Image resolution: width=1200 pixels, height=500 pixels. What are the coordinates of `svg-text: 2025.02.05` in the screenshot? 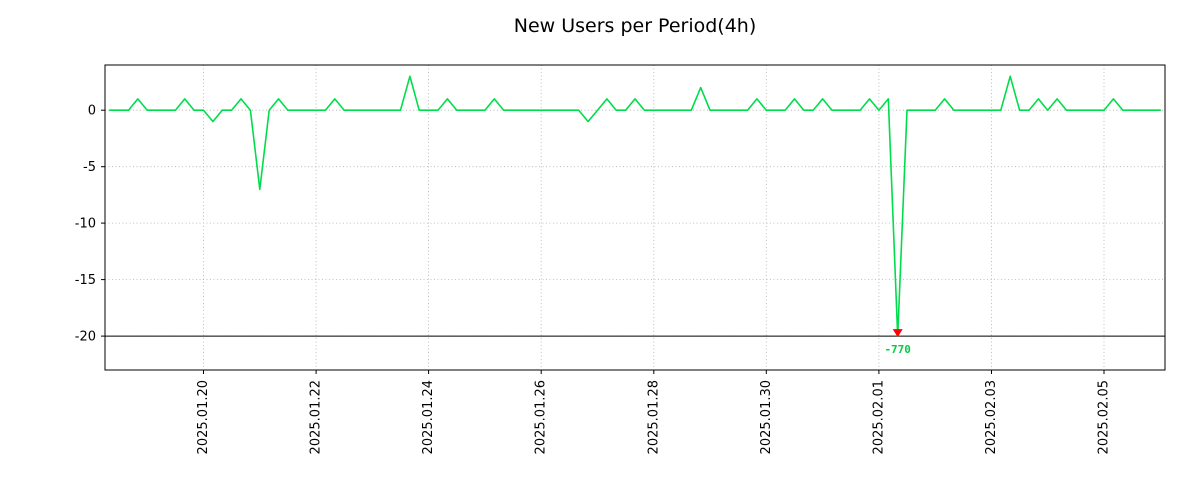 It's located at (1104, 417).